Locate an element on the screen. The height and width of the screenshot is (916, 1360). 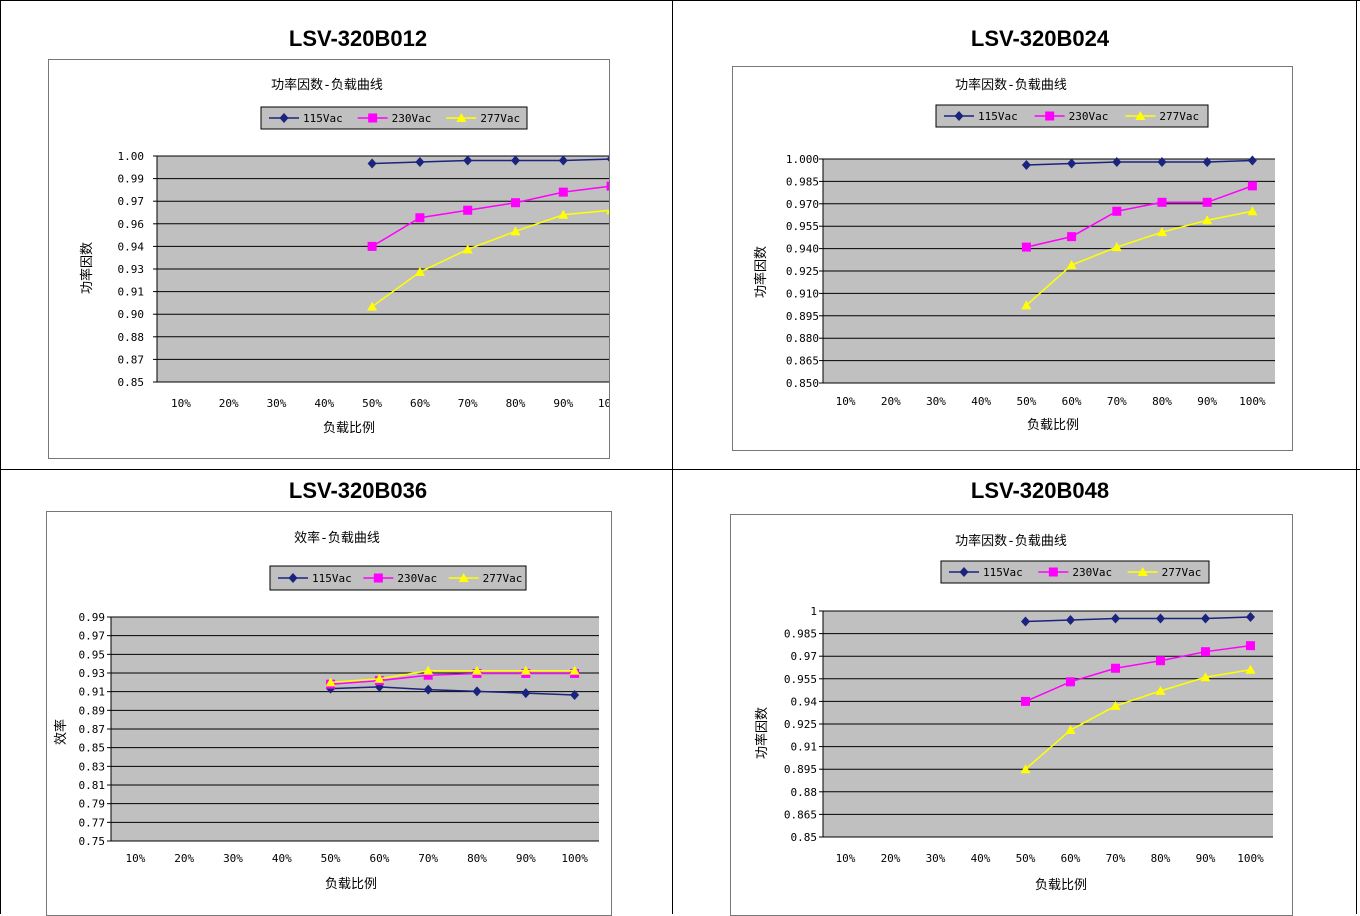
y-tick-label: 0.940 is located at coordinates (802, 249).